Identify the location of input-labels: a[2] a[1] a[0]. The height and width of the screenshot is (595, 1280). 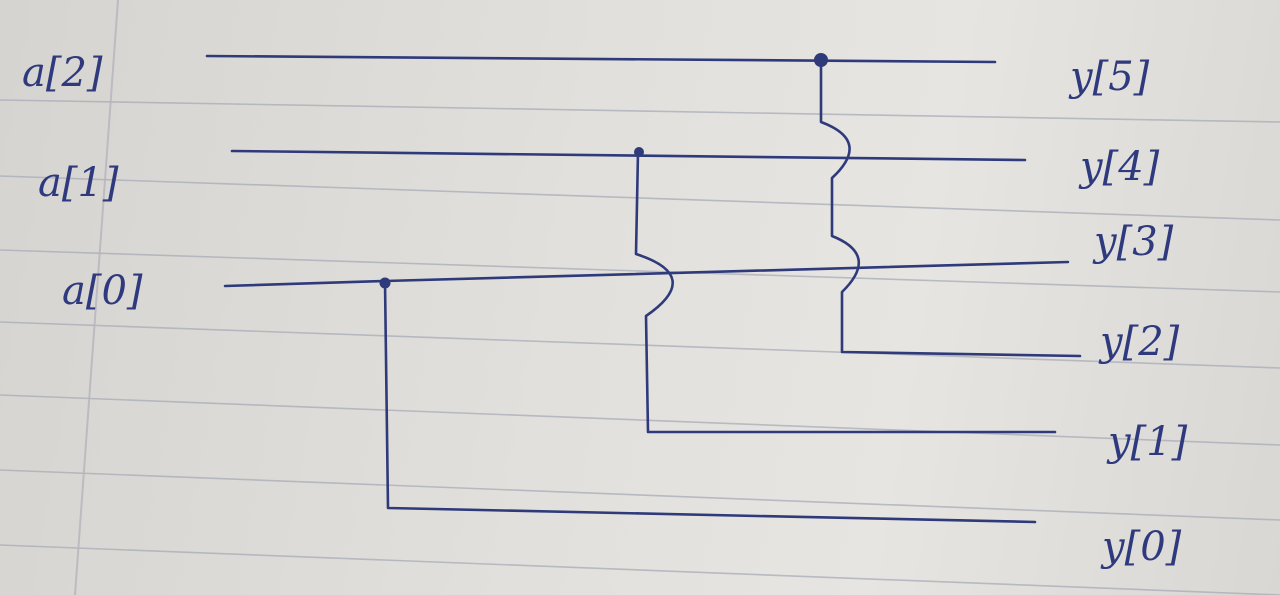
(82, 182).